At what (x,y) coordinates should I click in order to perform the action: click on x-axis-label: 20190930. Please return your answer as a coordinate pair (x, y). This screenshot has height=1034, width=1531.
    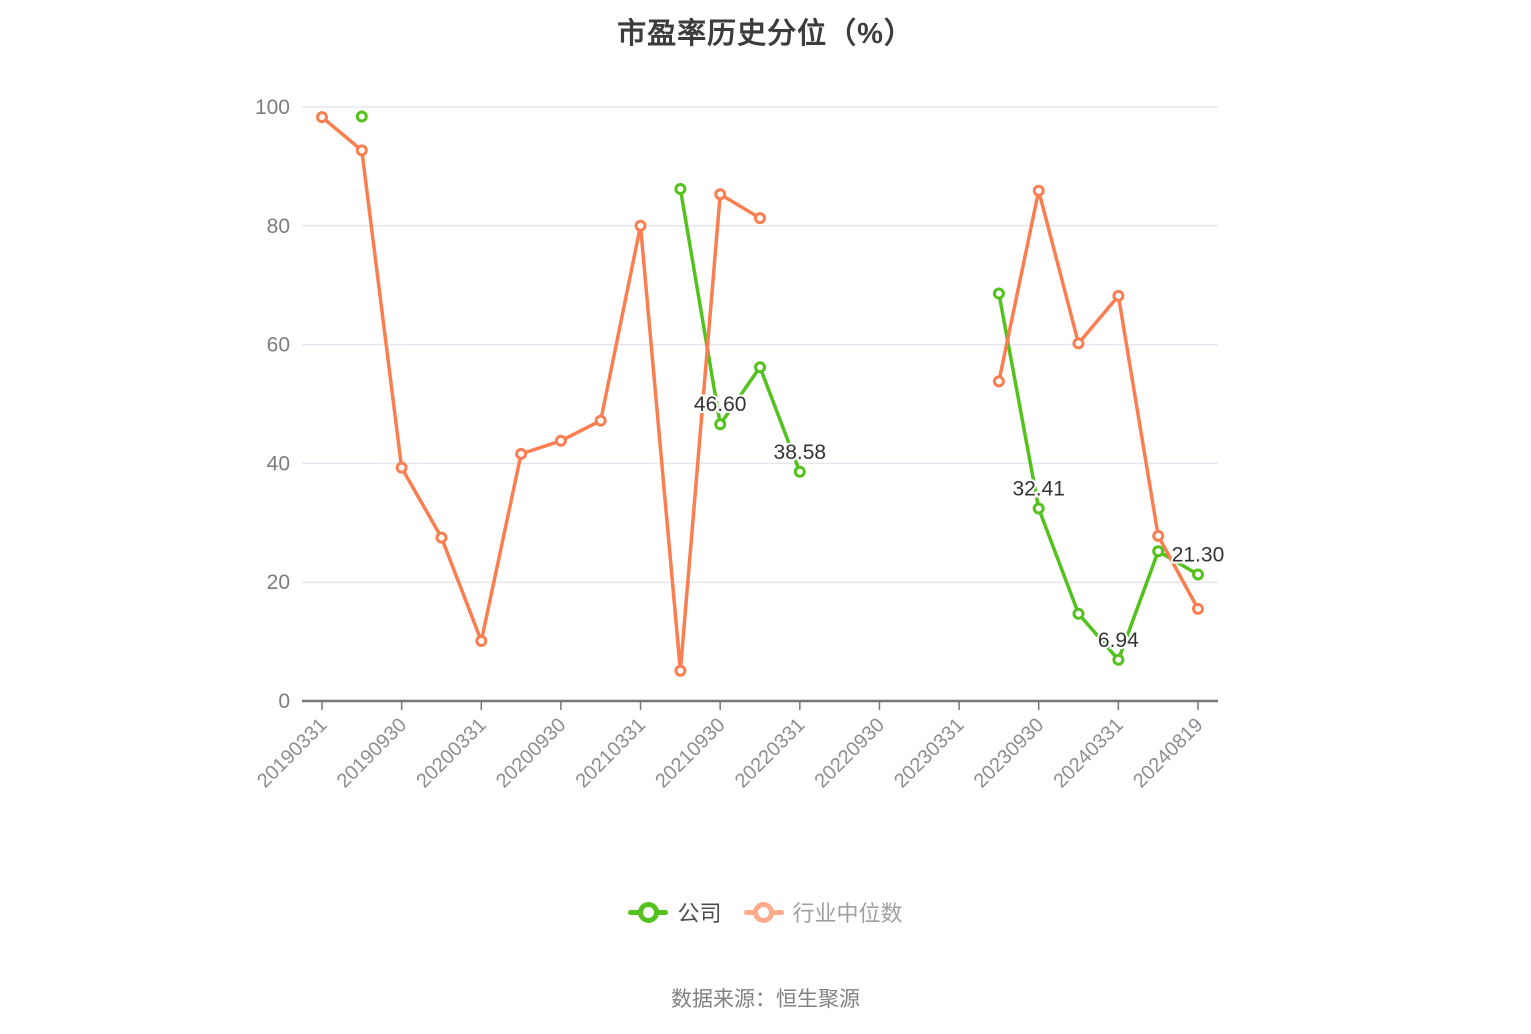
    Looking at the image, I should click on (372, 753).